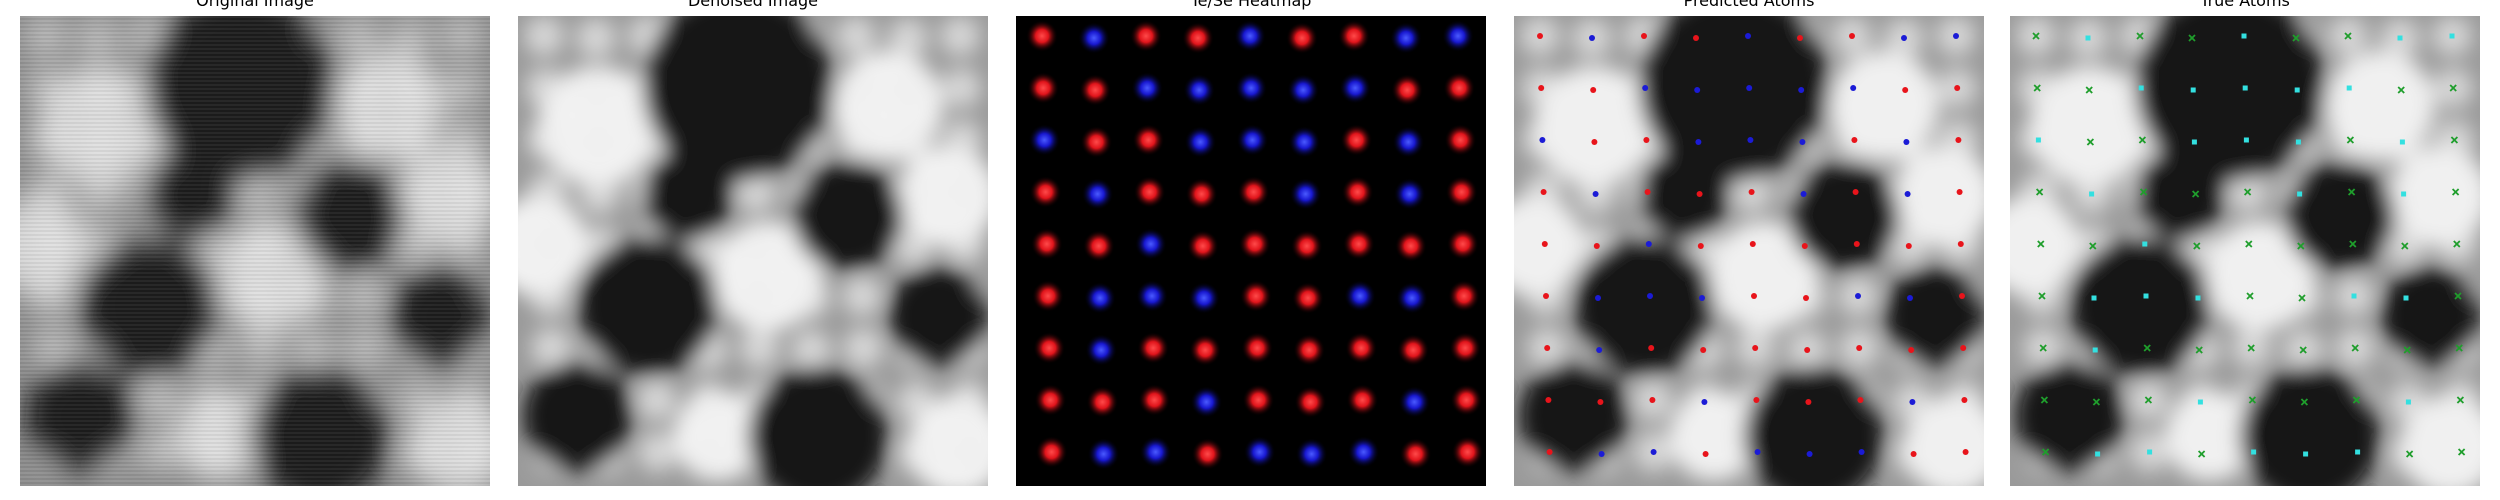 The image size is (2500, 500). What do you see at coordinates (255, 5) in the screenshot?
I see `panel-title-original: Original Image` at bounding box center [255, 5].